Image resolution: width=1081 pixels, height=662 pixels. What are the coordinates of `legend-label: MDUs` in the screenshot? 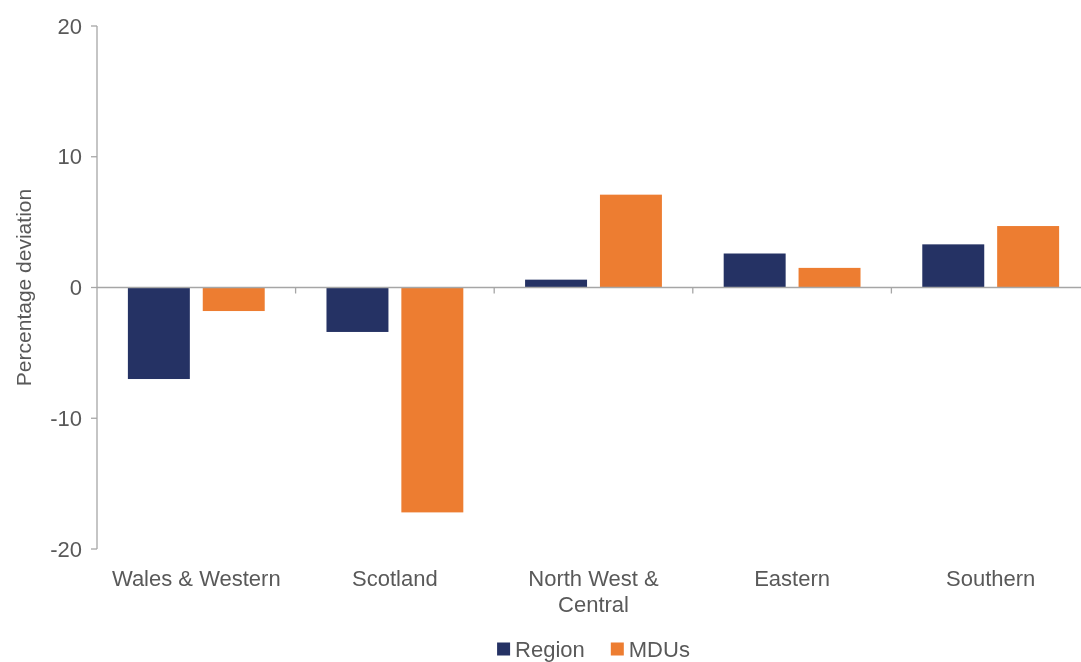 It's located at (659, 649).